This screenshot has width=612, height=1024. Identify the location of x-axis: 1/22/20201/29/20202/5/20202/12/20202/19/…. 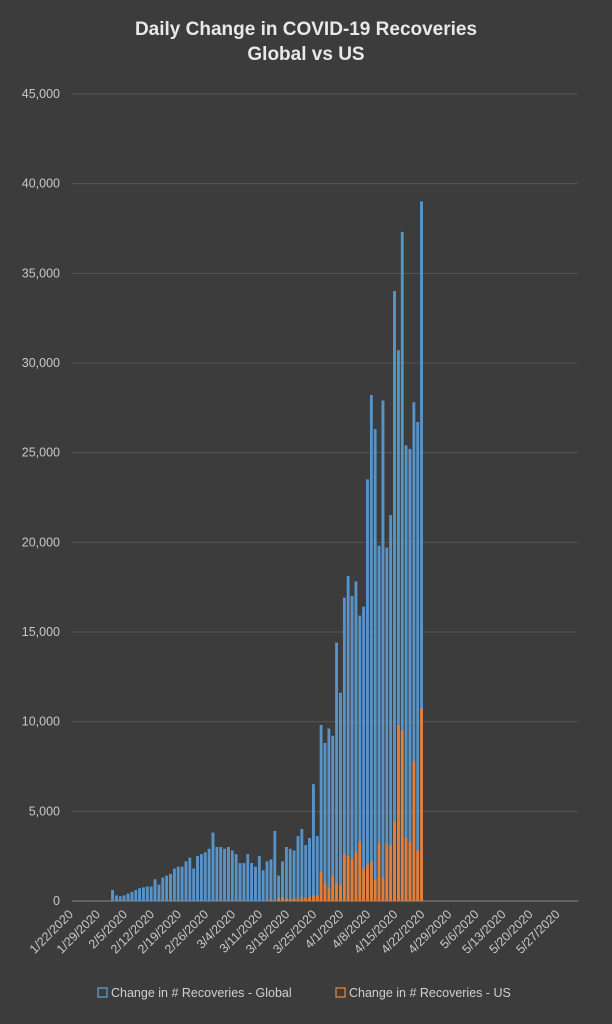
(295, 931).